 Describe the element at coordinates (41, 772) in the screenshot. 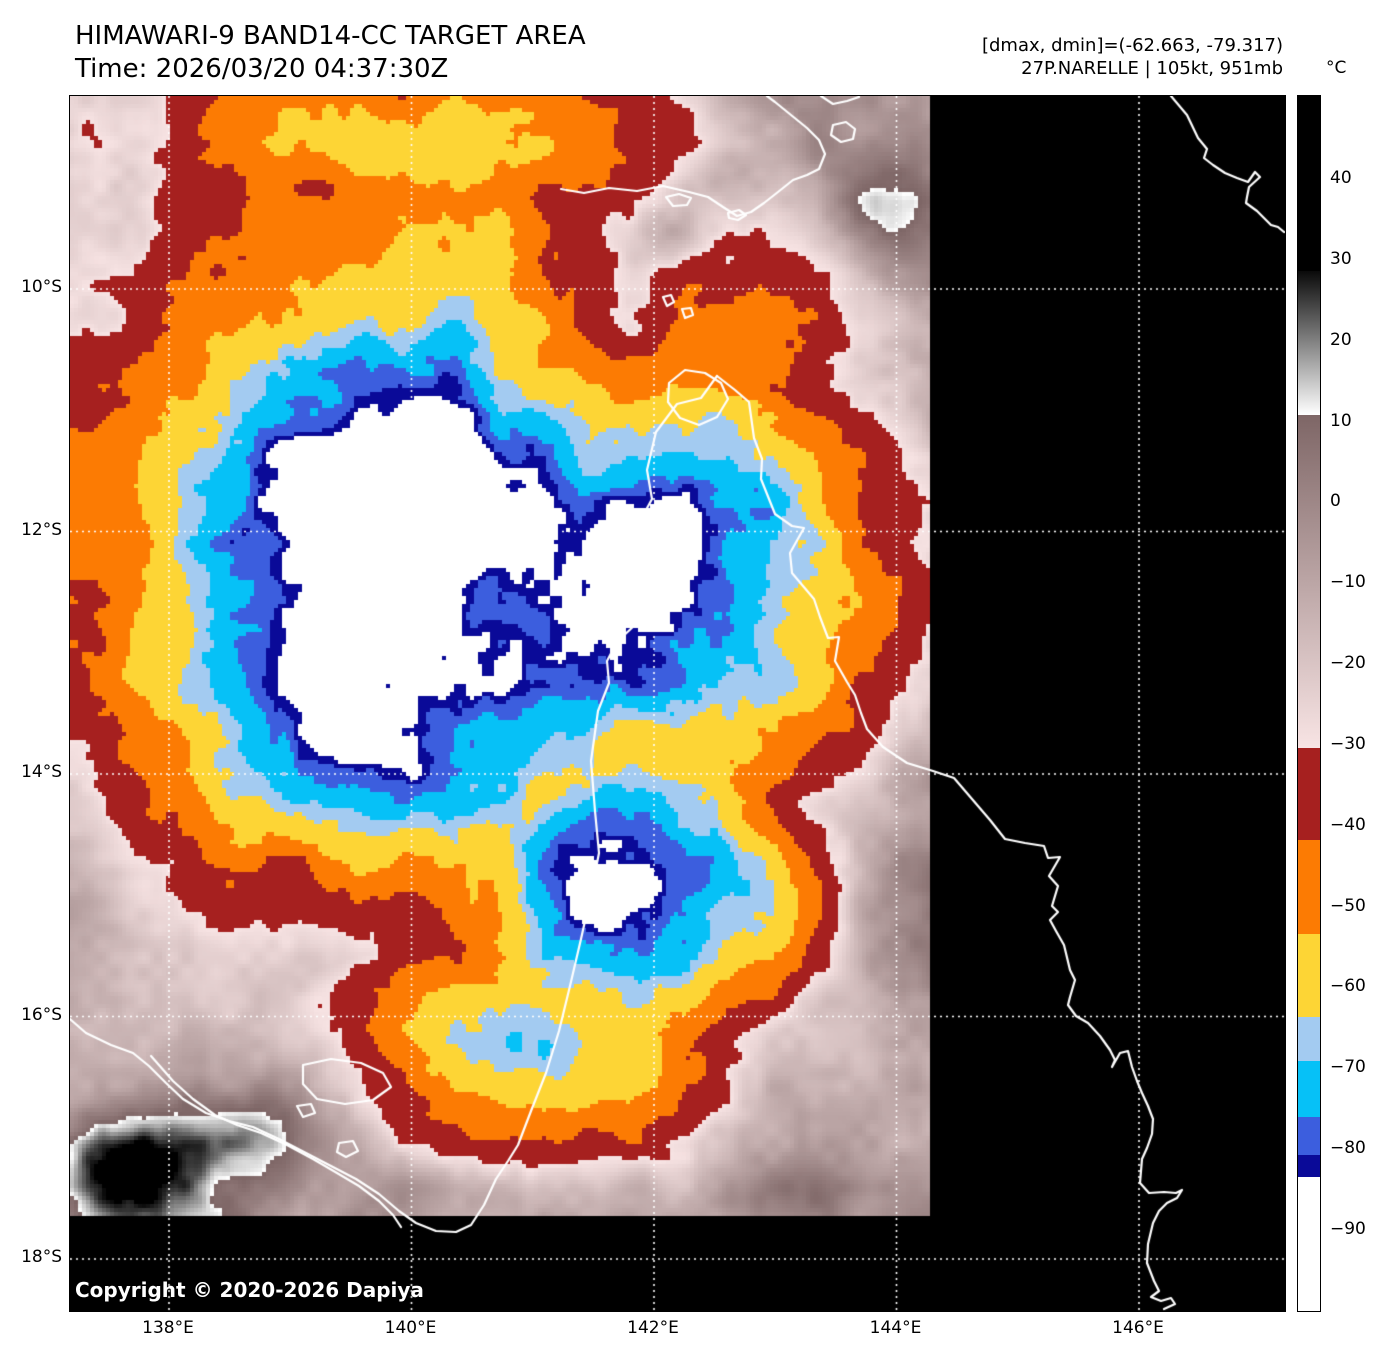

I see `latitude-tick-label: 14°S` at that location.